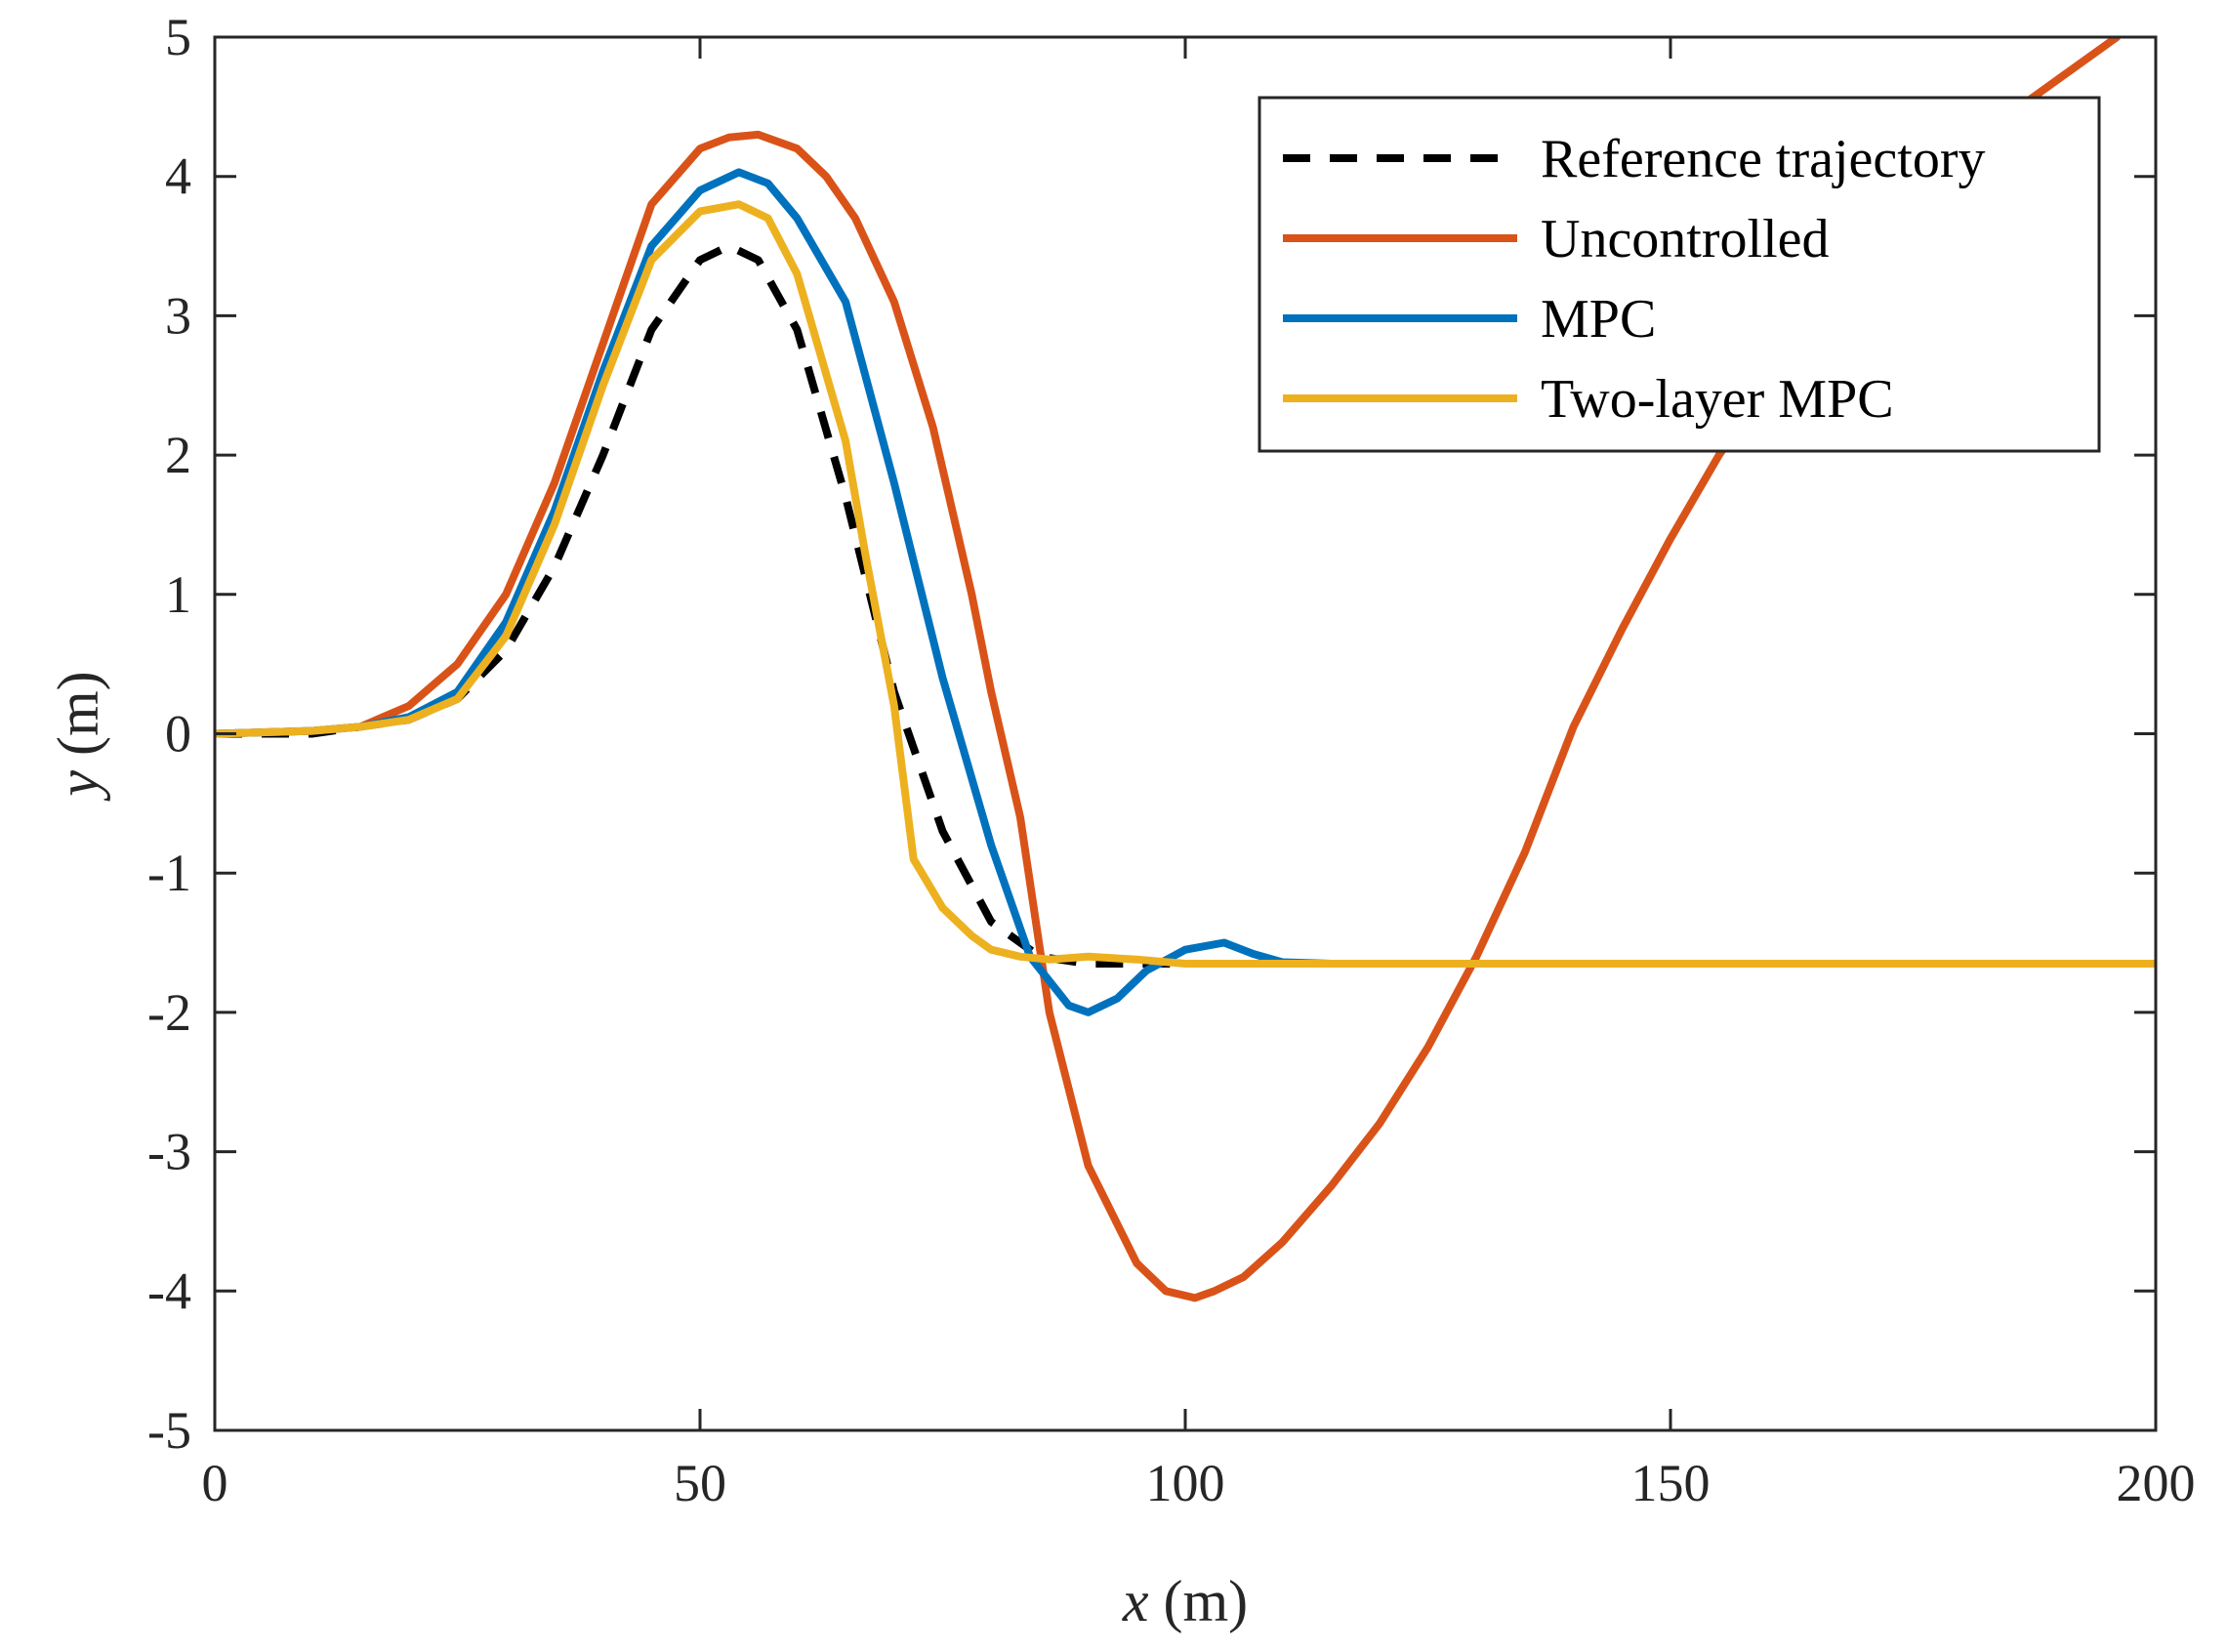 This screenshot has height=1652, width=2227. I want to click on y-tick-label: -4, so click(169, 1290).